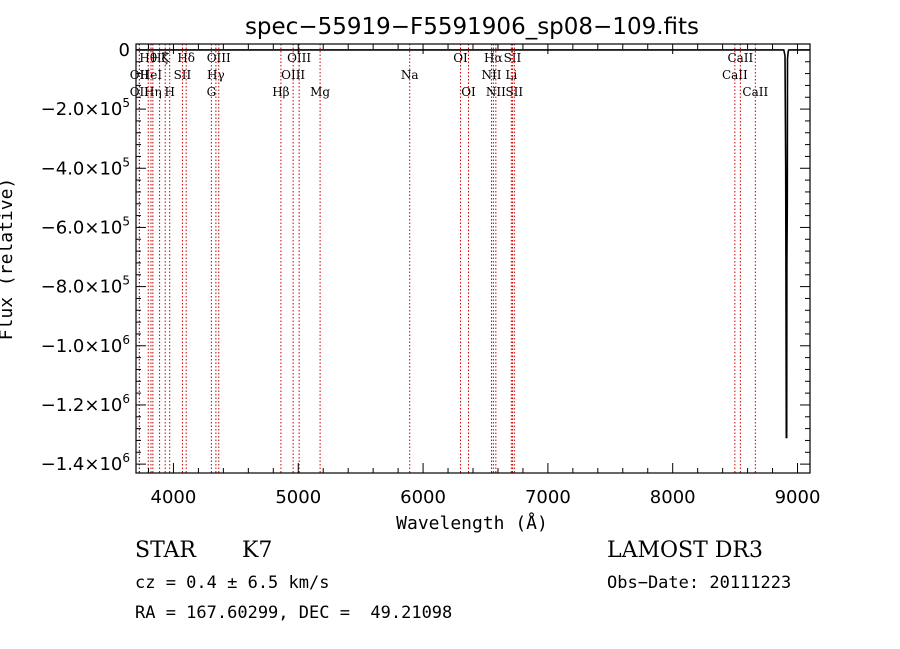 This screenshot has height=649, width=900. What do you see at coordinates (82, 287) in the screenshot?
I see `y-tick-mantissa: −8.0×10` at bounding box center [82, 287].